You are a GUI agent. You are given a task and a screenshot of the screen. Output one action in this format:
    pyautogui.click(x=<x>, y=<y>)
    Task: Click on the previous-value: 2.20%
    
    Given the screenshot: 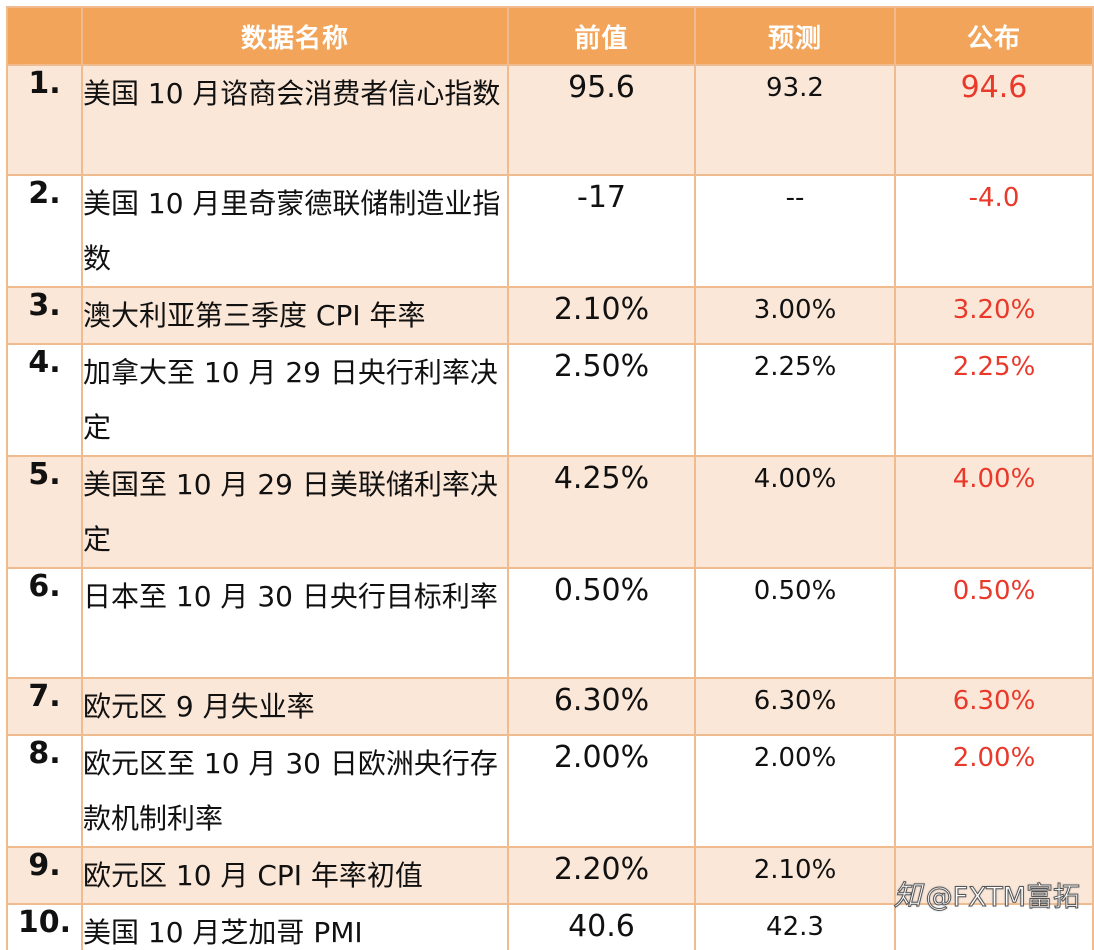 What is the action you would take?
    pyautogui.click(x=601, y=875)
    